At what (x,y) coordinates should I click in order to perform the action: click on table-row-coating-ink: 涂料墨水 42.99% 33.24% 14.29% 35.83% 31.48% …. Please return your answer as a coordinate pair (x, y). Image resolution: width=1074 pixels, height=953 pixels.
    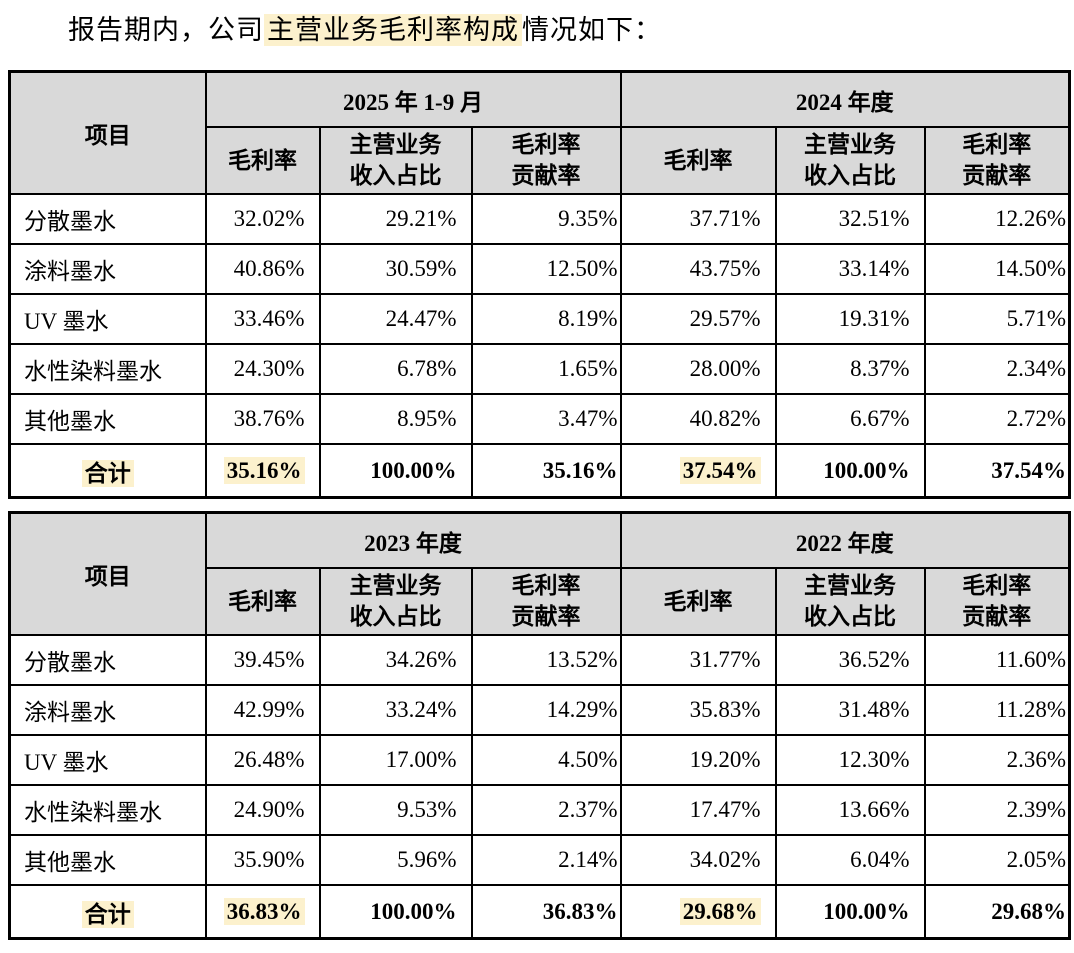
    Looking at the image, I should click on (539, 709).